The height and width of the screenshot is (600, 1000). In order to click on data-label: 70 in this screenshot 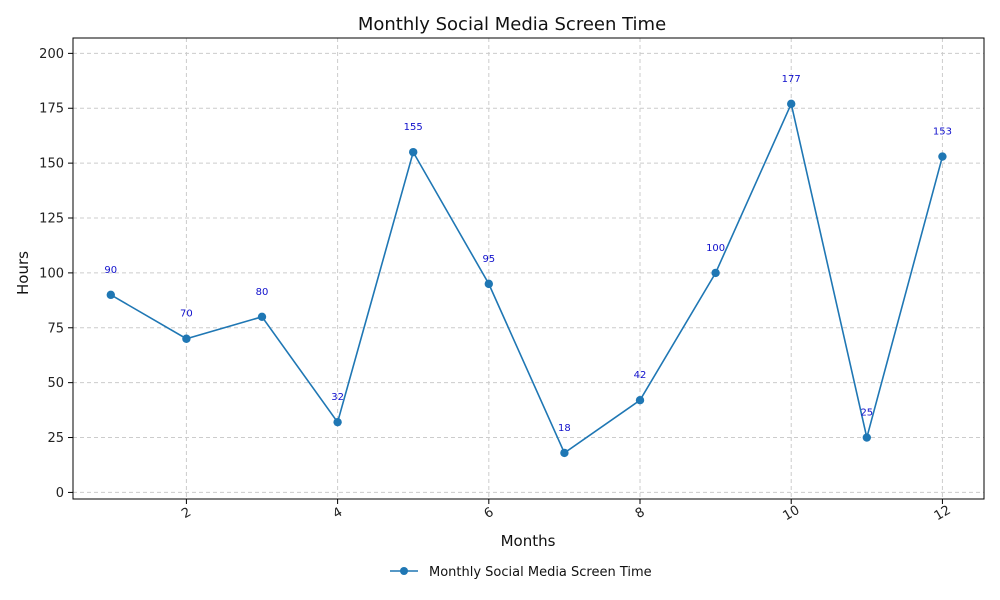, I will do `click(186, 314)`.